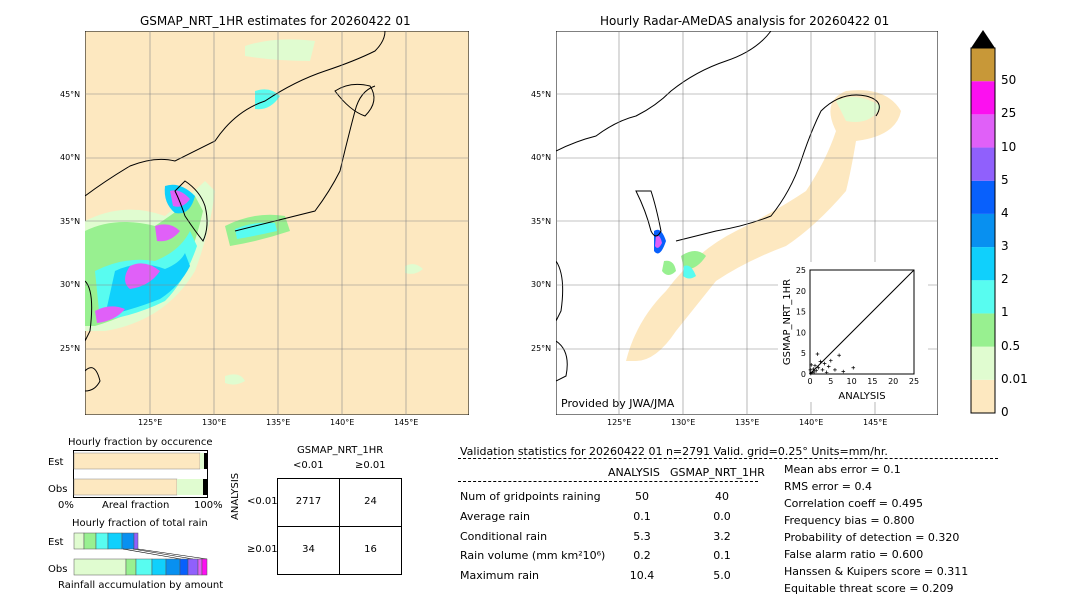  I want to click on left-lat-label: 40°N, so click(70, 157).